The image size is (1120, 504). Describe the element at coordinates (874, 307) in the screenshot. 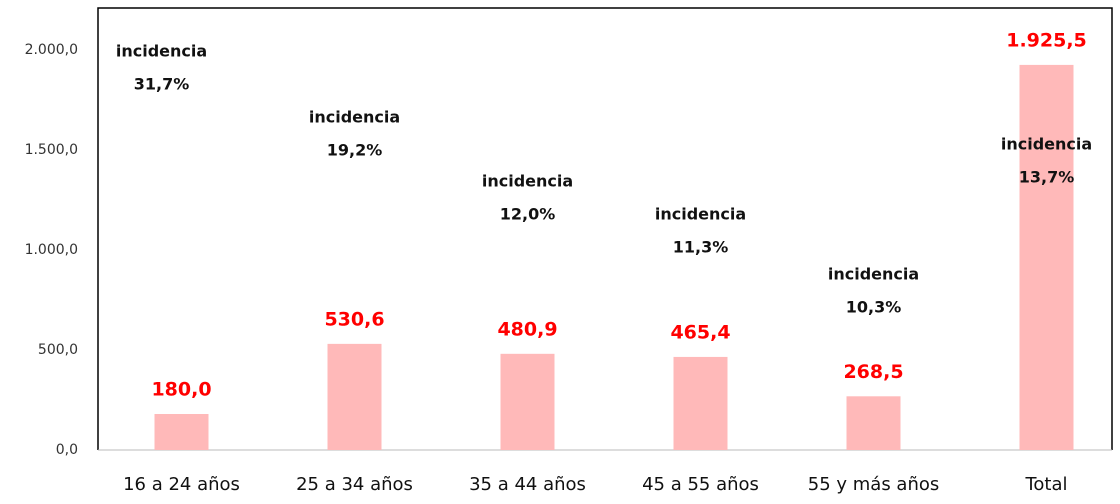

I see `annotation-value: 10,3%` at that location.